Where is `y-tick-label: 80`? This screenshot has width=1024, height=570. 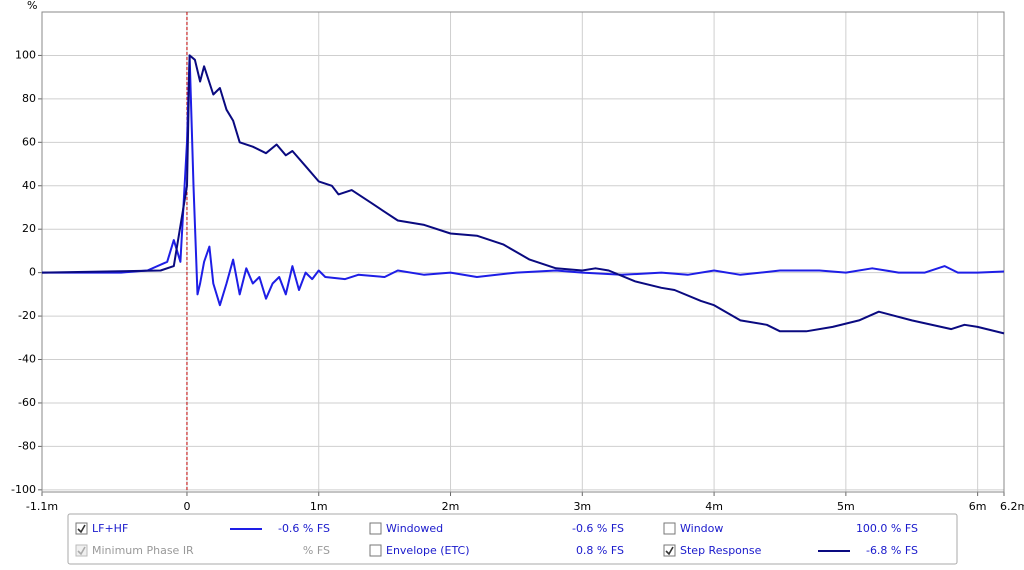
y-tick-label: 80 is located at coordinates (29, 98).